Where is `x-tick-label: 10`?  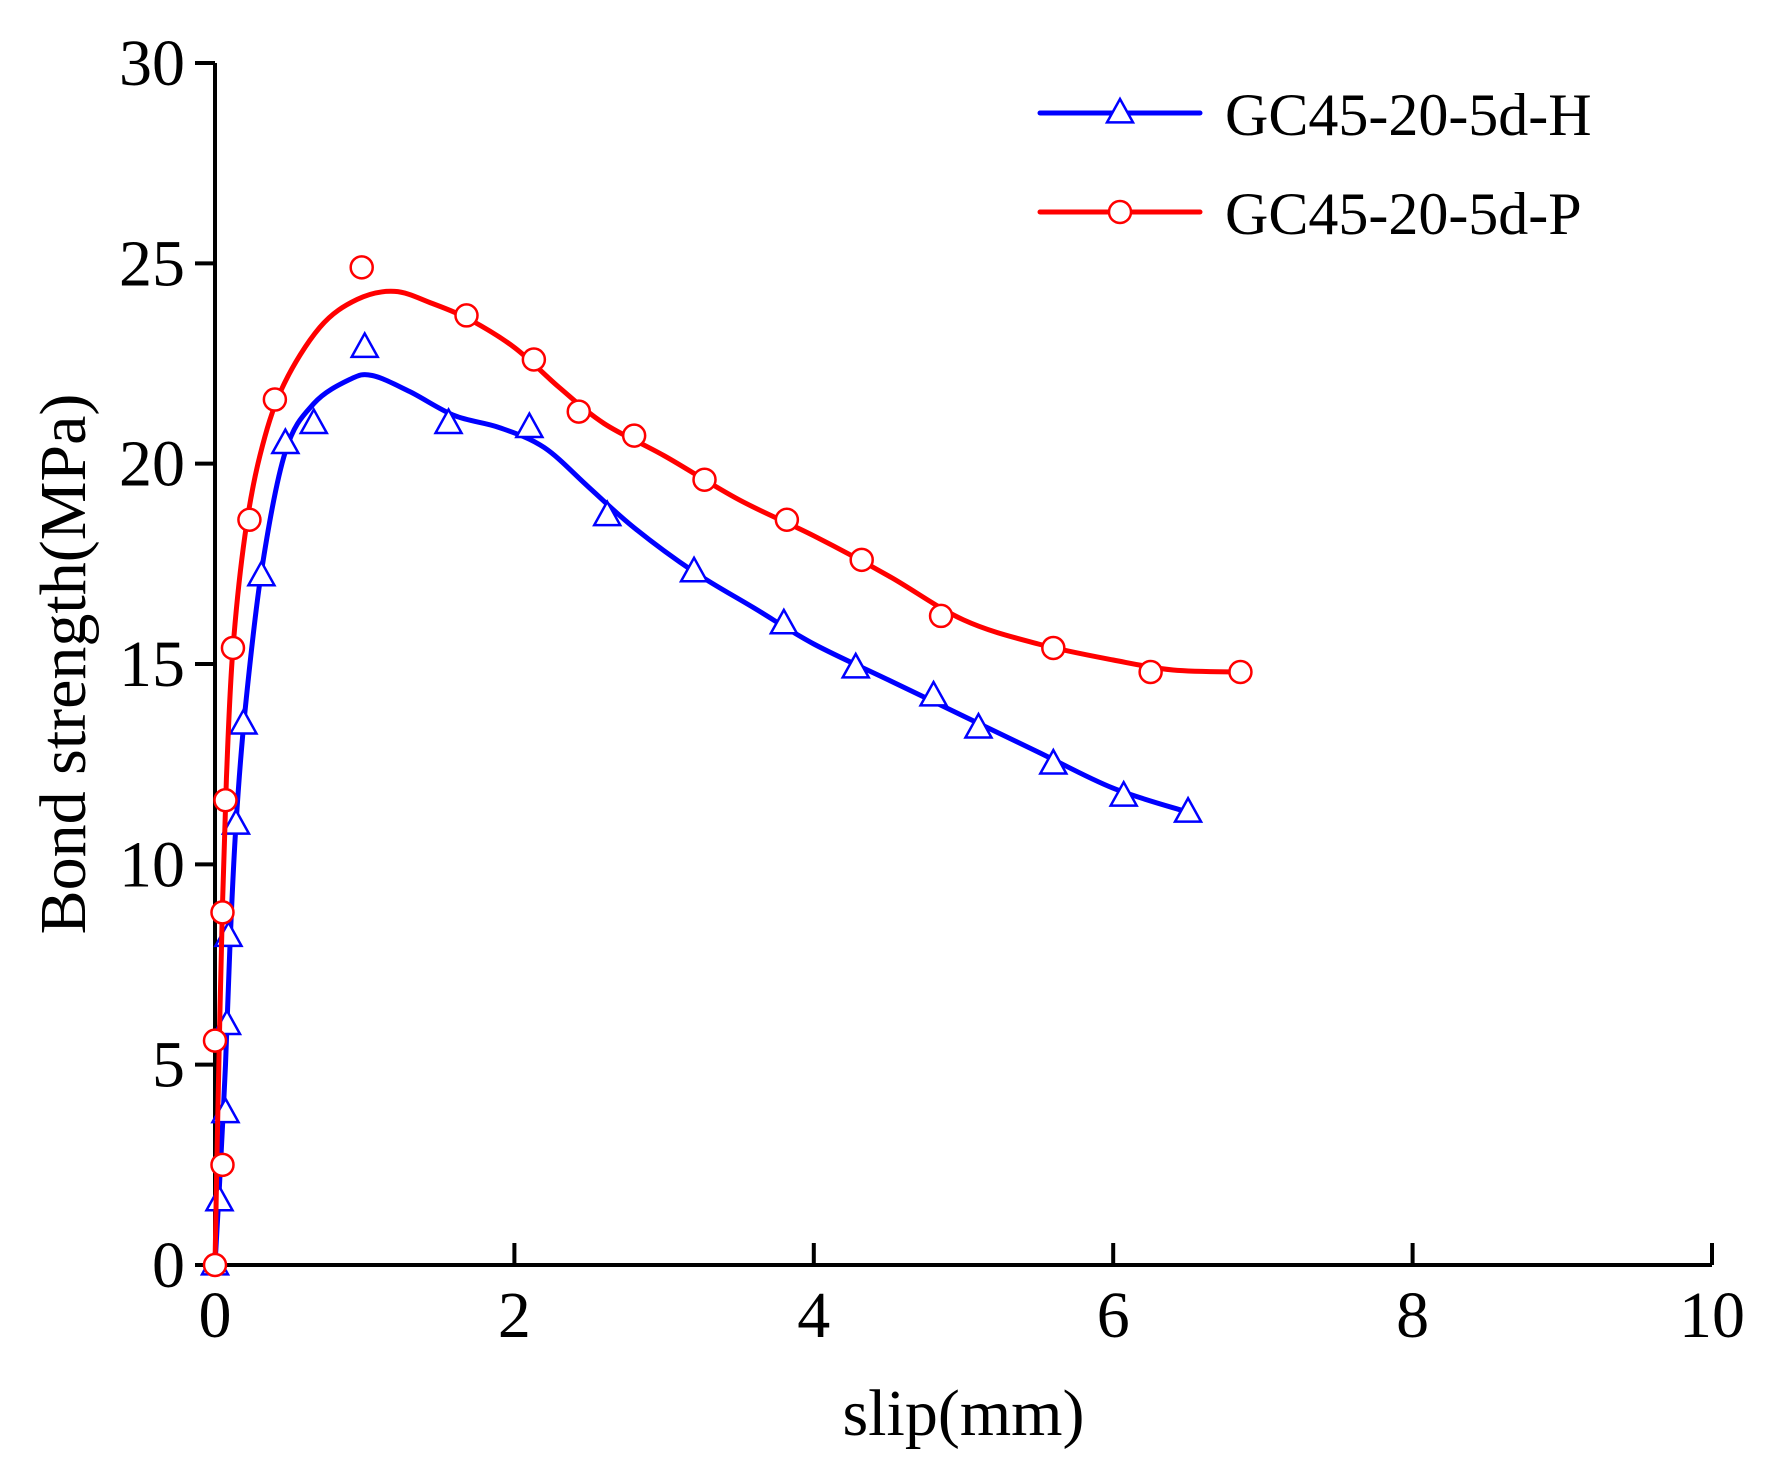
x-tick-label: 10 is located at coordinates (1712, 1315).